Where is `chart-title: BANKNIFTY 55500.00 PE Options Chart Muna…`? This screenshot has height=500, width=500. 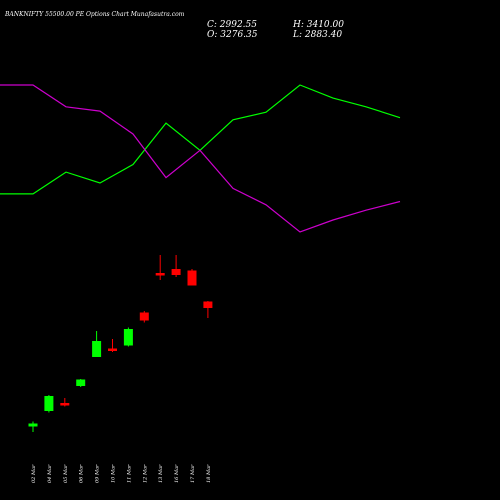
chart-title: BANKNIFTY 55500.00 PE Options Chart Muna… is located at coordinates (94, 14).